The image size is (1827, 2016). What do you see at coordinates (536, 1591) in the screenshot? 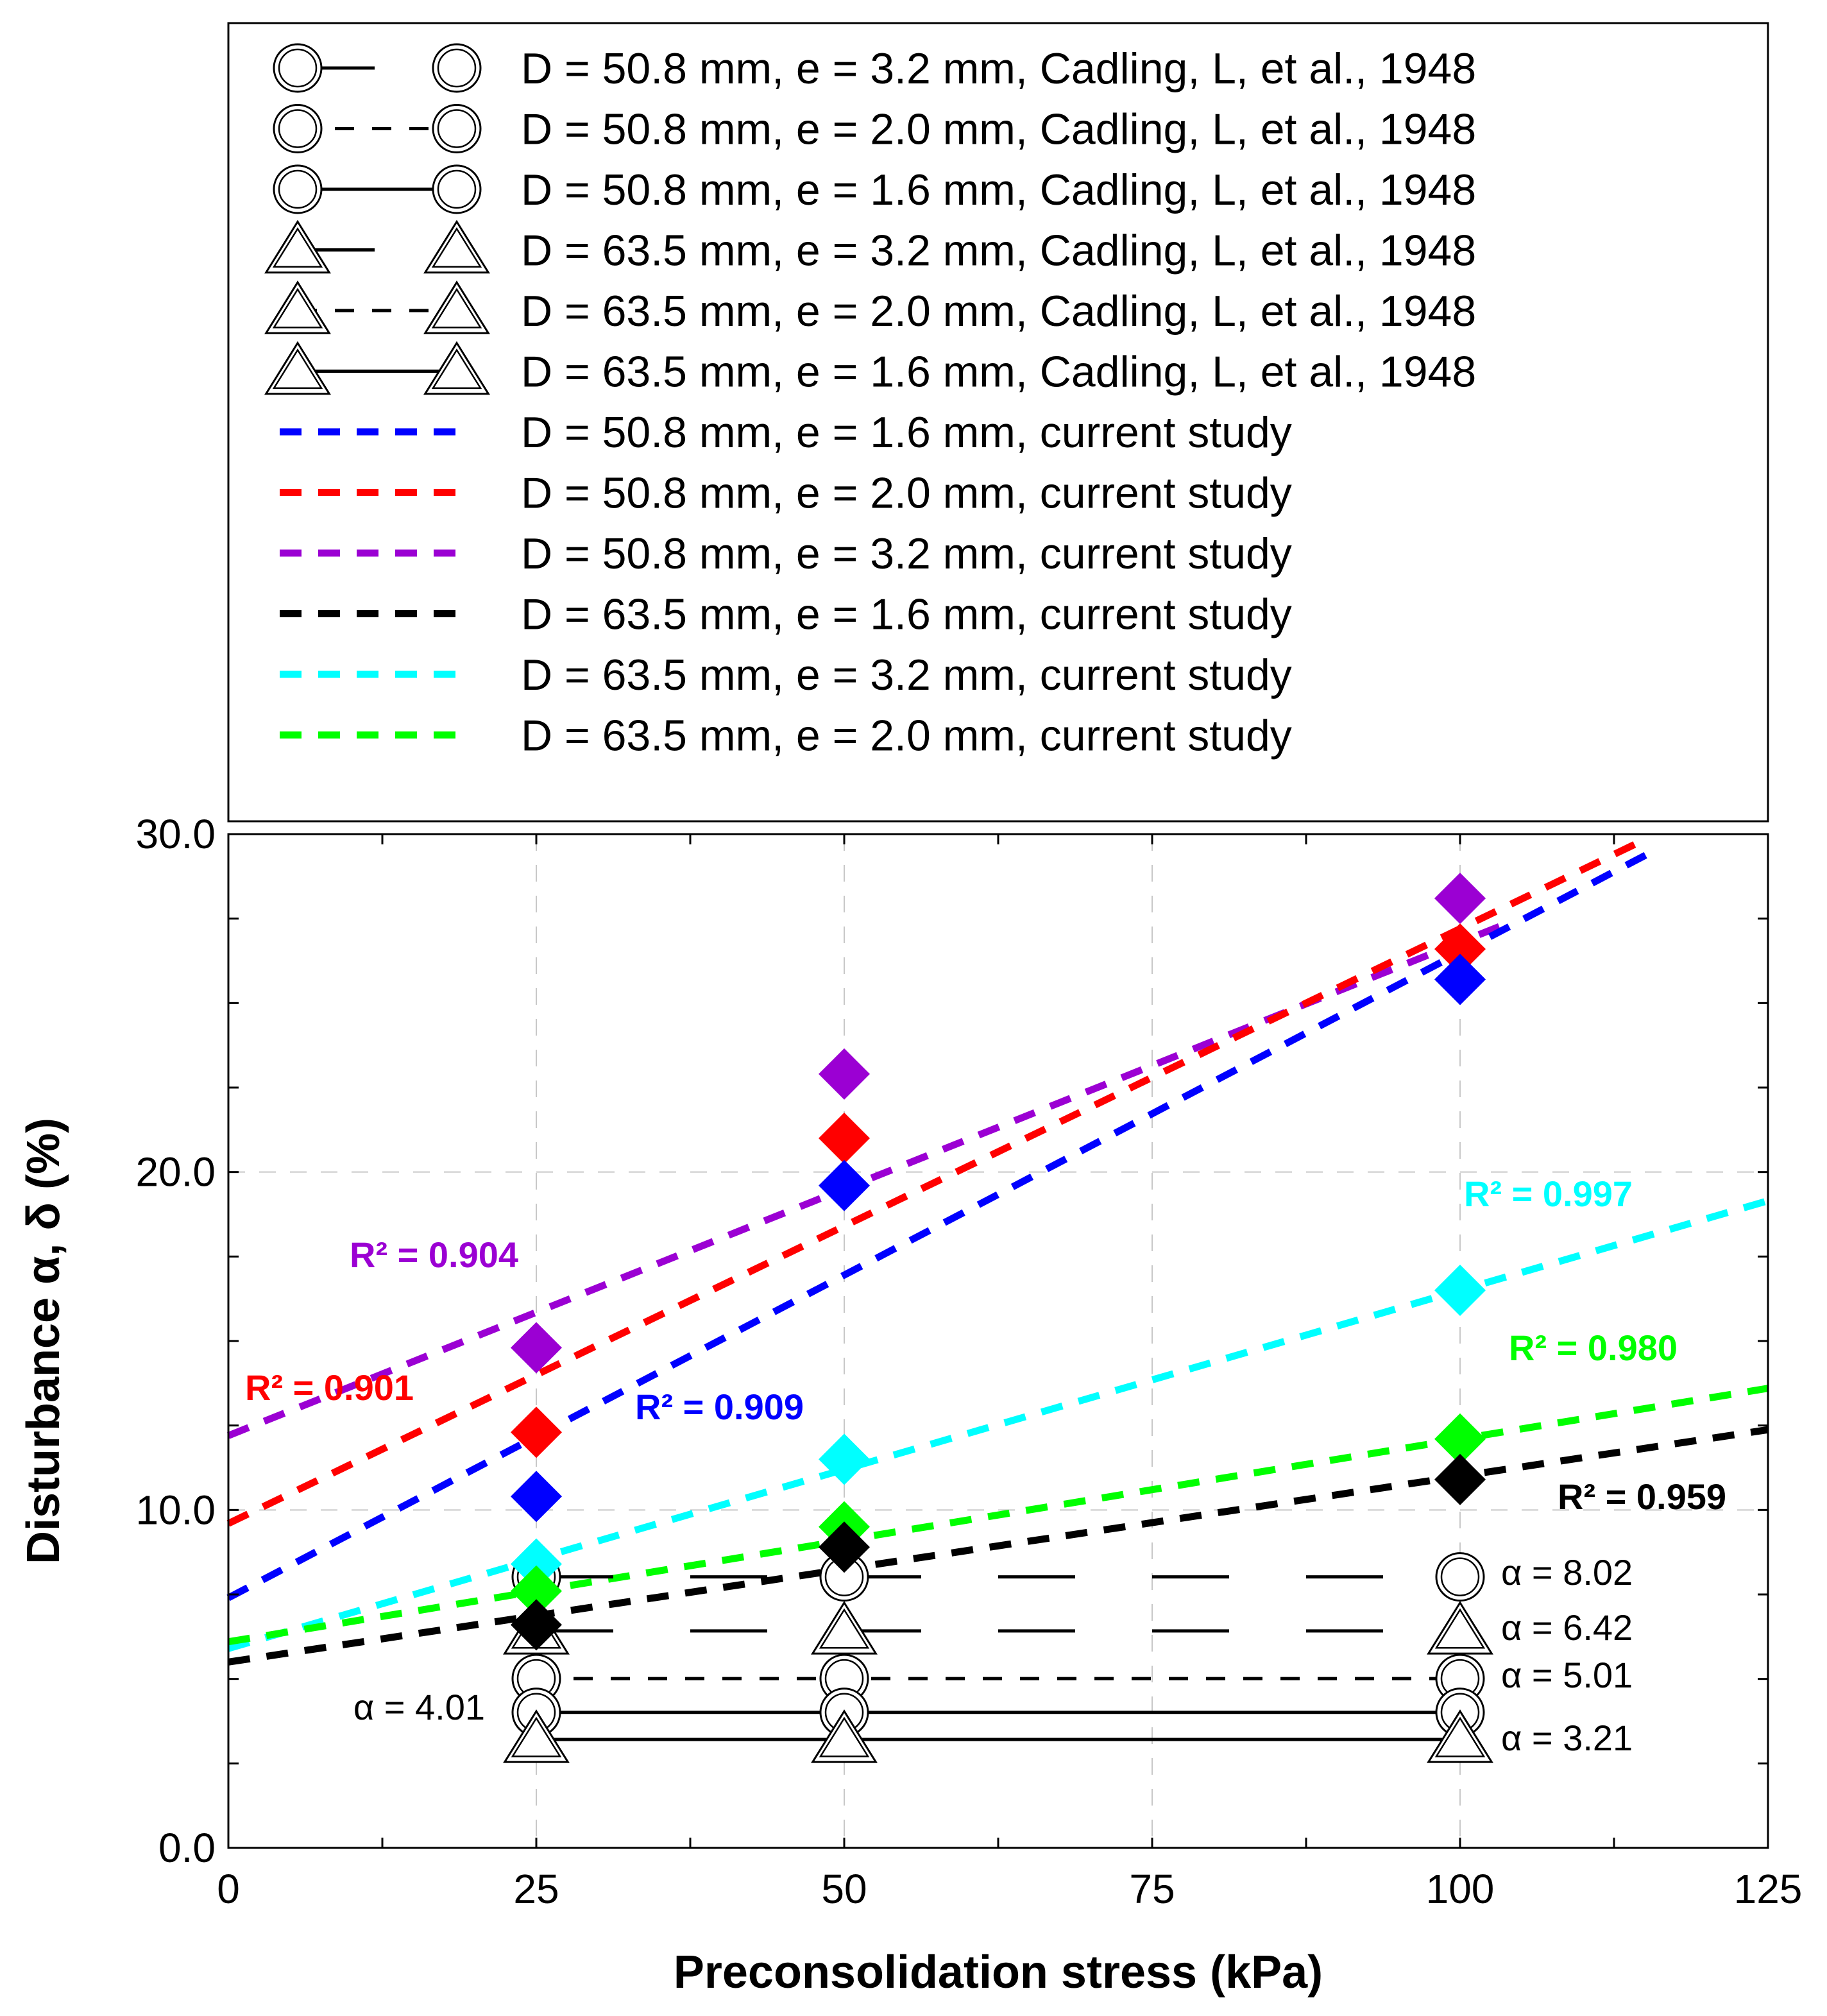
I see `point-green` at bounding box center [536, 1591].